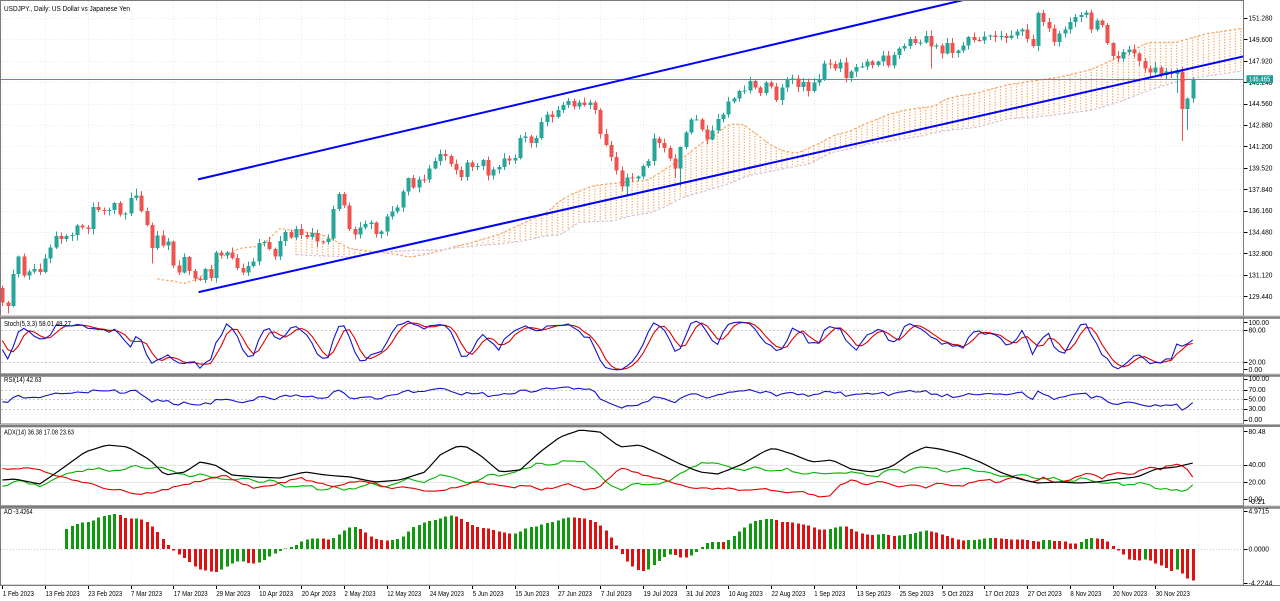  What do you see at coordinates (18, 512) in the screenshot?
I see `svg-text: AO -3.4264` at bounding box center [18, 512].